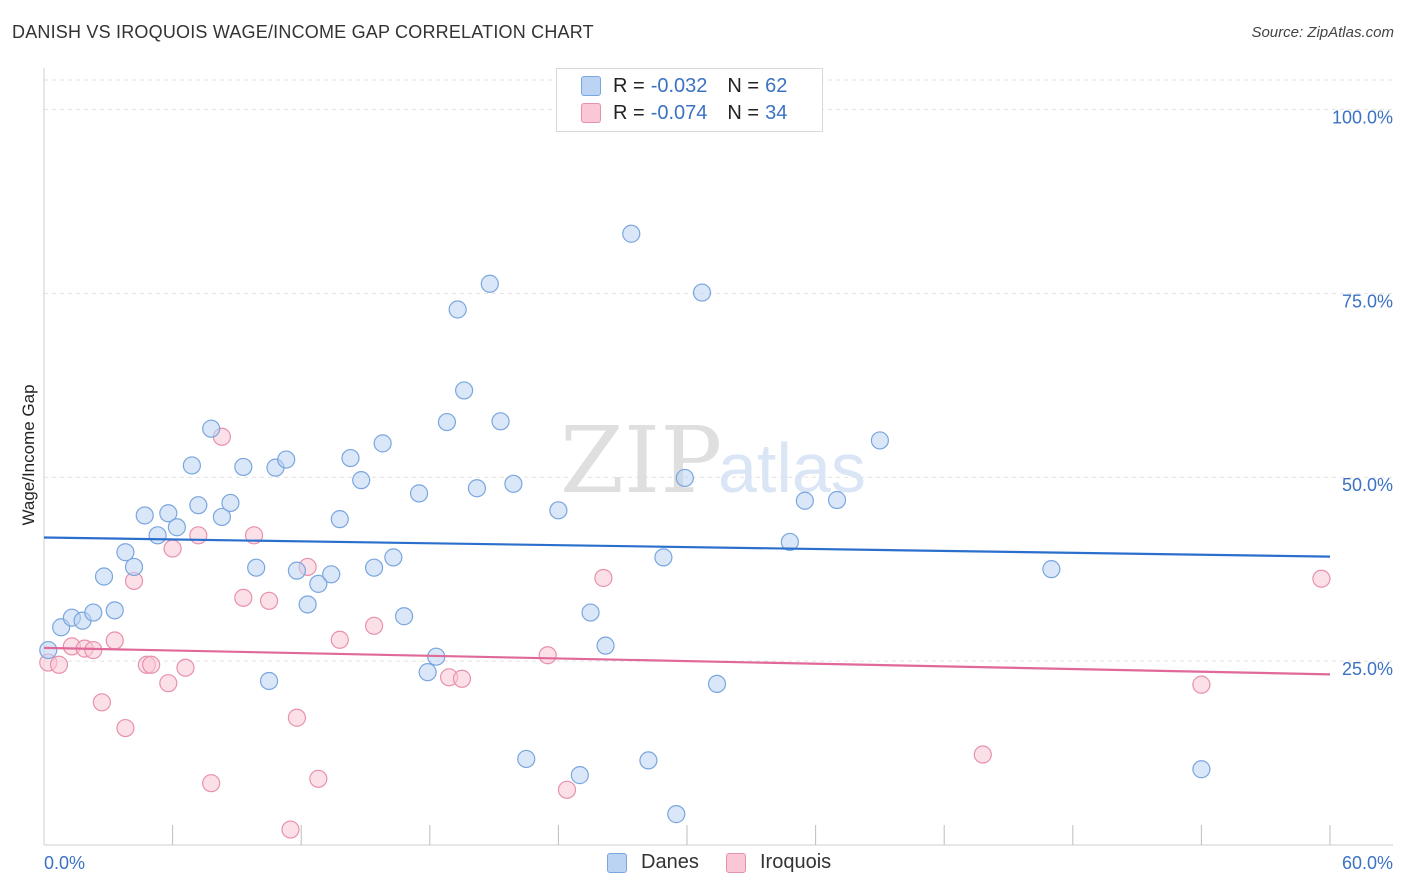 This screenshot has width=1406, height=892. What do you see at coordinates (689, 100) in the screenshot?
I see `correlation-legend: R = -0.032 N = 62 R = -0.074 N = 34` at bounding box center [689, 100].